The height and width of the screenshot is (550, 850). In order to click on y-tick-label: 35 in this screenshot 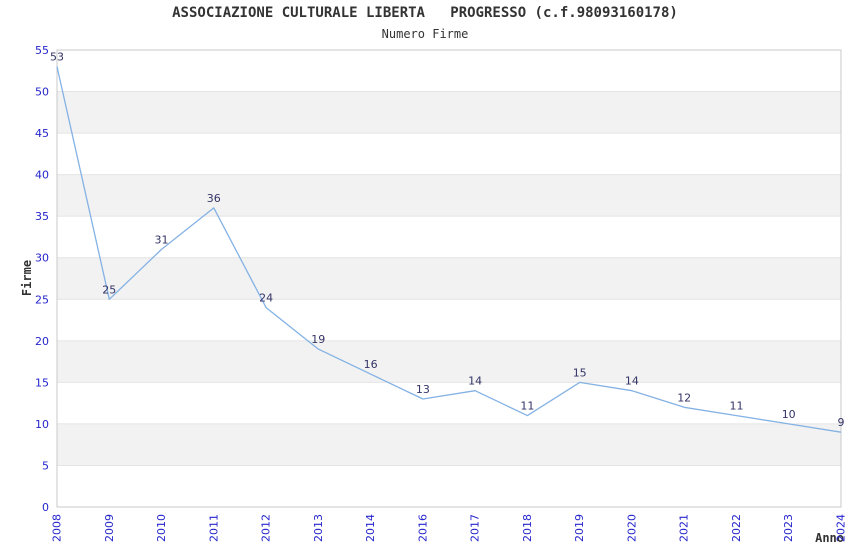, I will do `click(42, 216)`.